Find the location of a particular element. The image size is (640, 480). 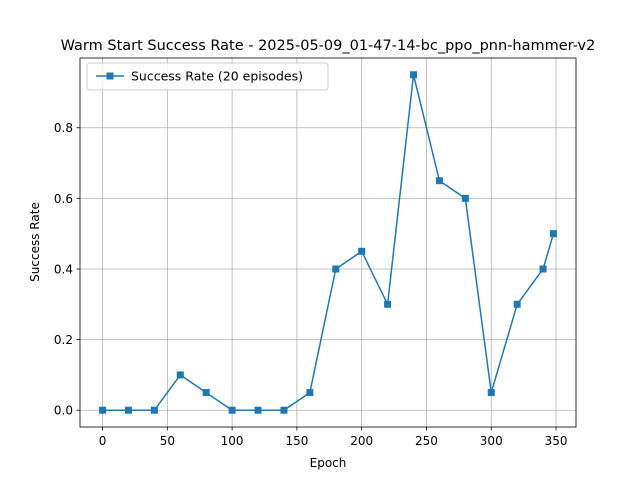

y-axis-label: Success Rate is located at coordinates (35, 242).